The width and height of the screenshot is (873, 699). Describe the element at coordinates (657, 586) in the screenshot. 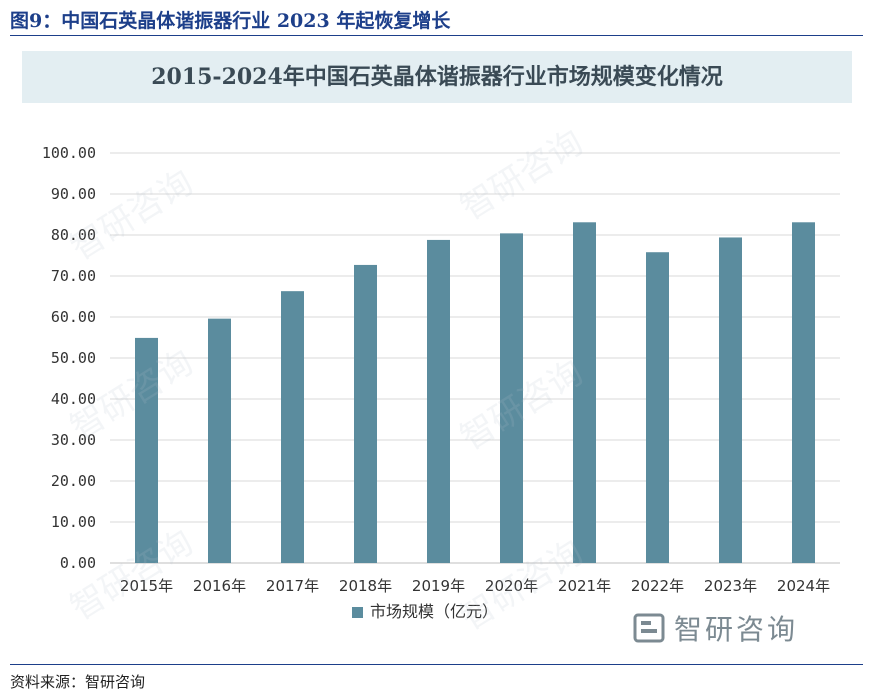

I see `x-tick-label: 2022年` at that location.